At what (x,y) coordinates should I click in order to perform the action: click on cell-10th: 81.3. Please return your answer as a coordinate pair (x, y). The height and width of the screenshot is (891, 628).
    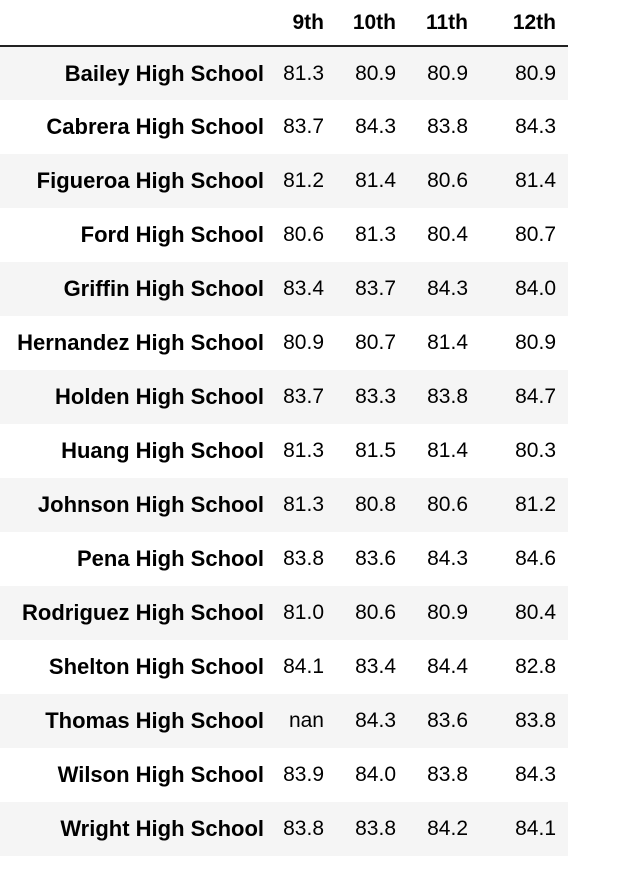
    Looking at the image, I should click on (375, 234).